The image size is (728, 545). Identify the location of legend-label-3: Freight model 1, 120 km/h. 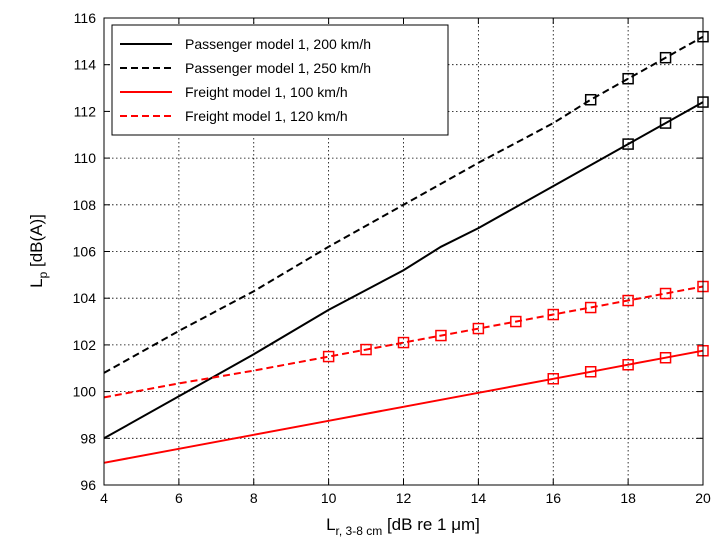
(266, 116).